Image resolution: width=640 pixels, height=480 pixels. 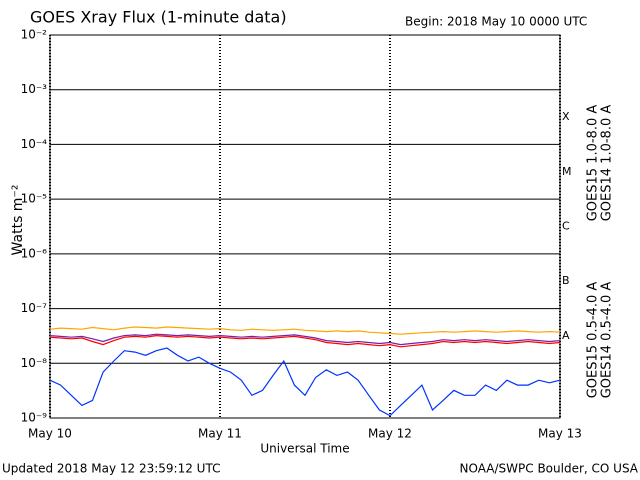 What do you see at coordinates (566, 116) in the screenshot?
I see `flare-class-label: X` at bounding box center [566, 116].